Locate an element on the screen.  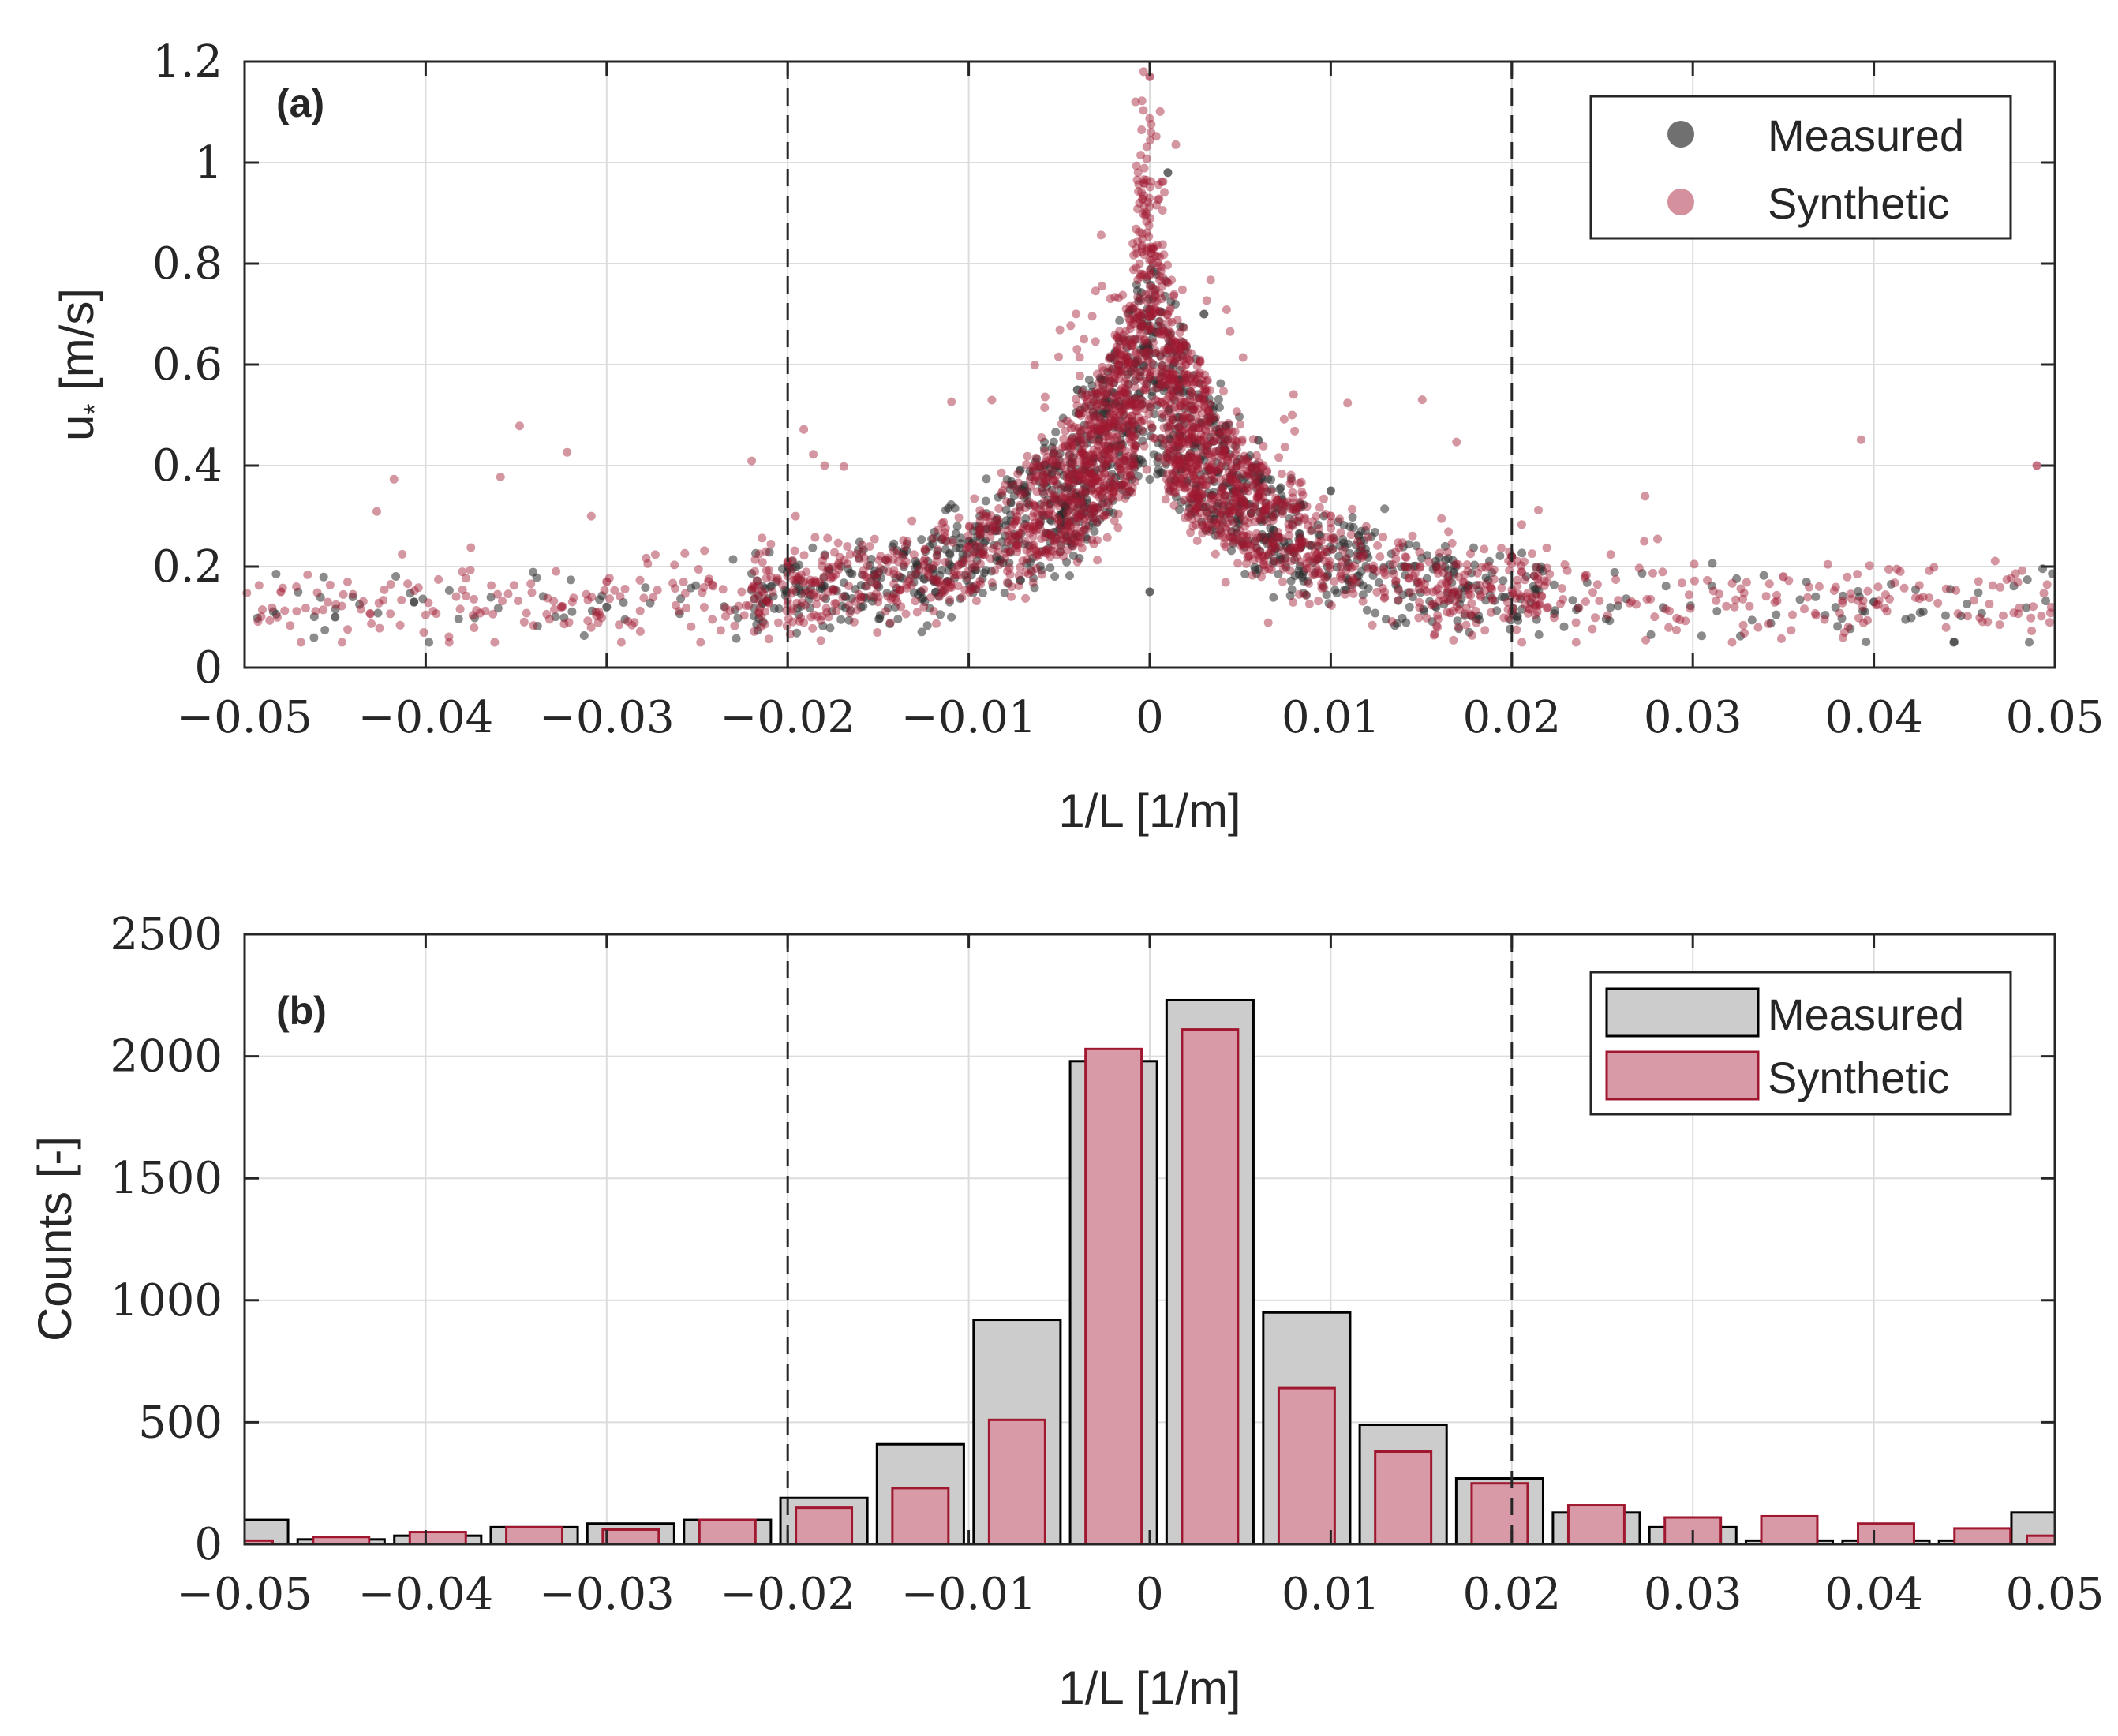
y-axis-label-sub: * is located at coordinates (94, 409).